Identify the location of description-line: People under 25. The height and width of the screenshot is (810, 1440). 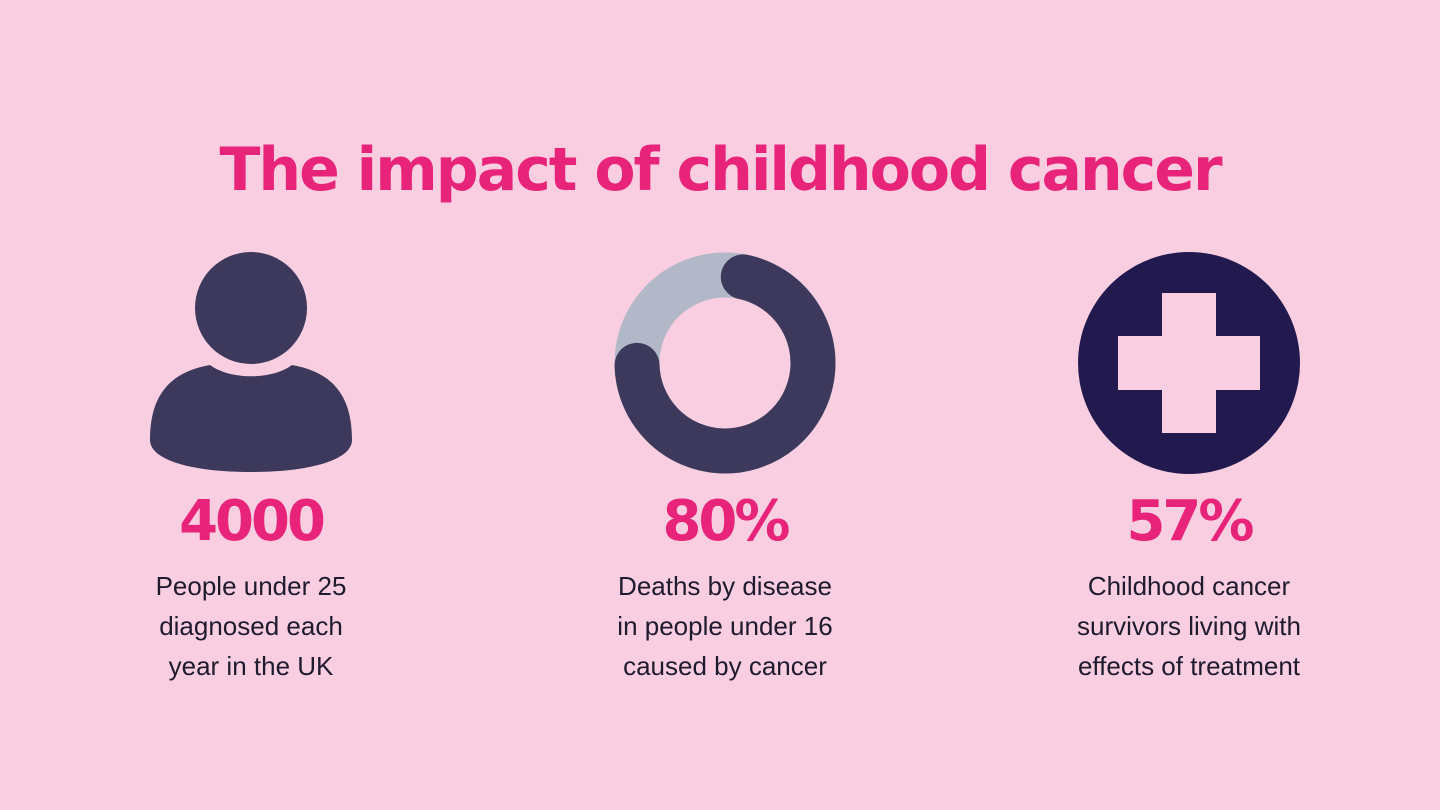
(251, 586).